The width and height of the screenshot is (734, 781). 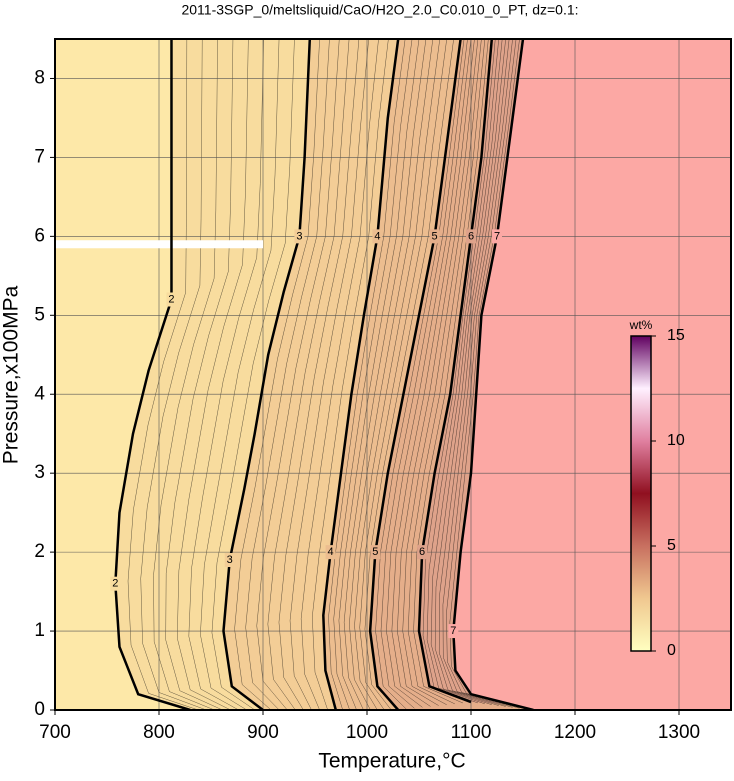 What do you see at coordinates (39, 472) in the screenshot?
I see `y-tick-label: 3` at bounding box center [39, 472].